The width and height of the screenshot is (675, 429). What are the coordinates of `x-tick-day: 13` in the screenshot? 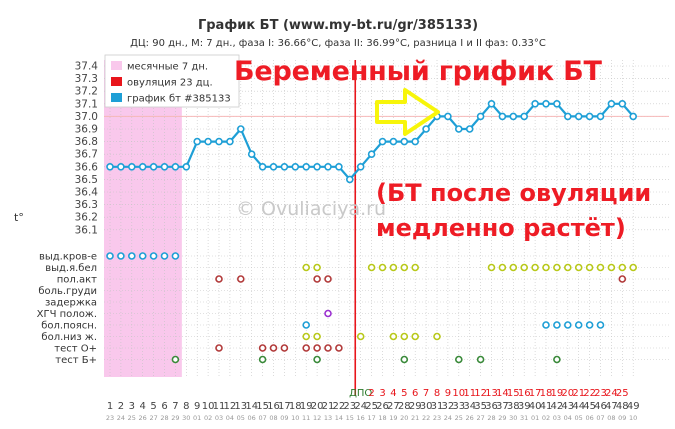 It's located at (240, 406).